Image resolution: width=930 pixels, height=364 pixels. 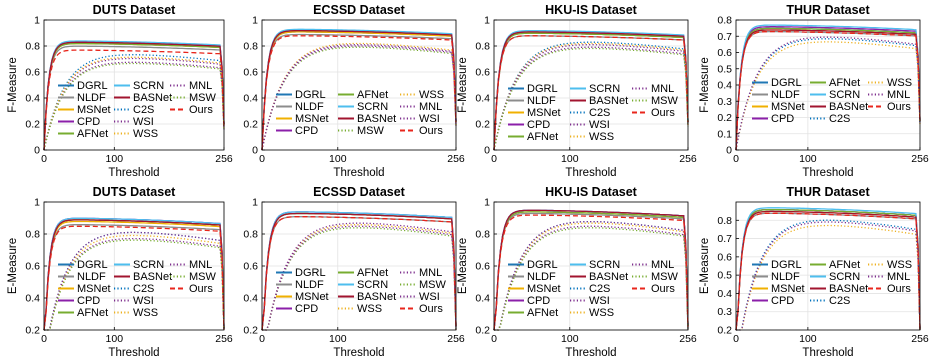 What do you see at coordinates (134, 192) in the screenshot?
I see `chart-title: DUTS Dataset` at bounding box center [134, 192].